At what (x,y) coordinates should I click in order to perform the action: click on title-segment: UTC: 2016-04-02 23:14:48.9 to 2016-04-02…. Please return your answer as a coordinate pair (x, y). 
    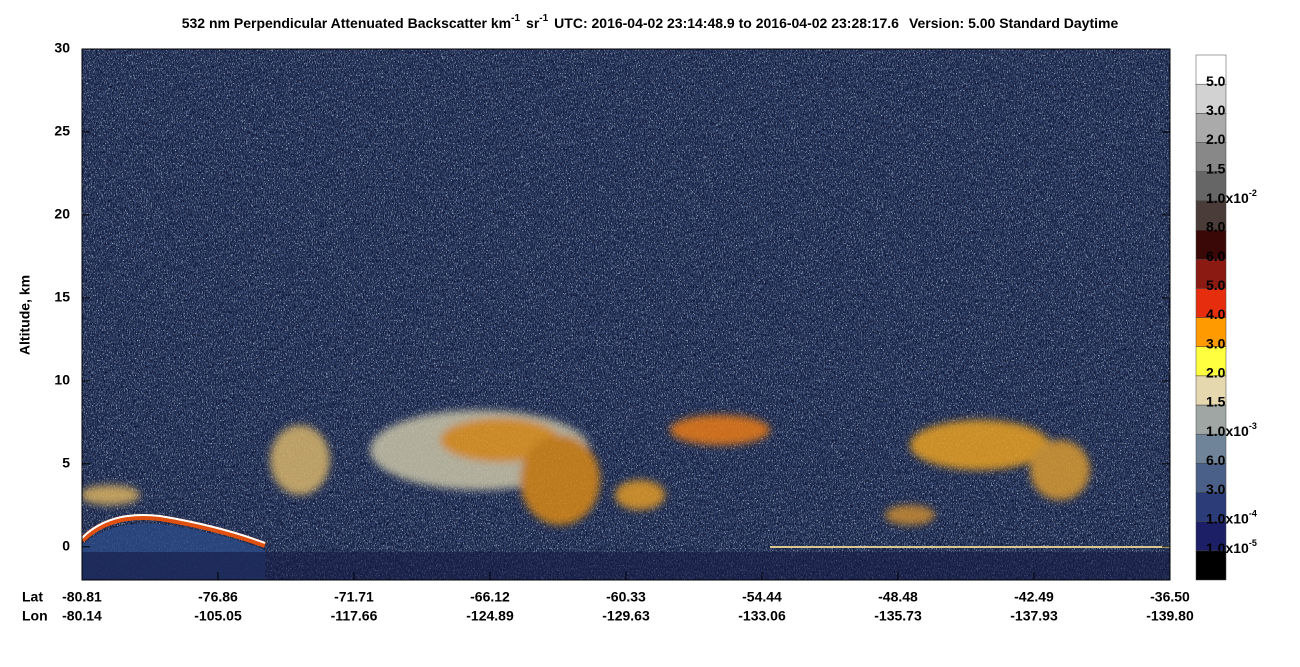
    Looking at the image, I should click on (726, 23).